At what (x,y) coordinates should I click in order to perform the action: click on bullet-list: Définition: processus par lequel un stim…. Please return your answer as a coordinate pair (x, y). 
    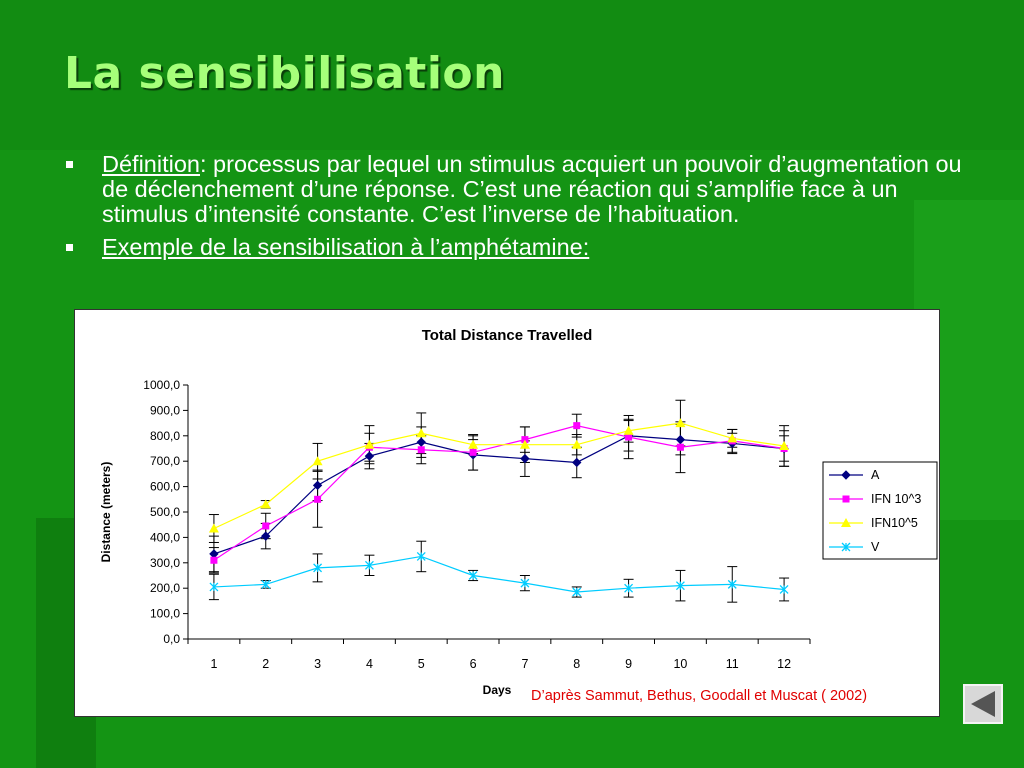
    Looking at the image, I should click on (522, 210).